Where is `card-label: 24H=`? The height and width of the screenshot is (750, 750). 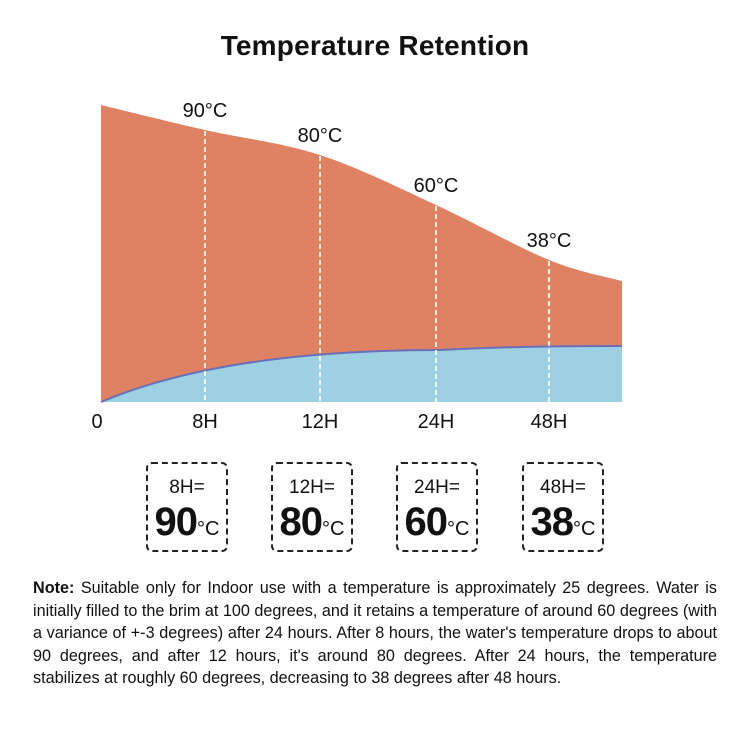
card-label: 24H= is located at coordinates (437, 487).